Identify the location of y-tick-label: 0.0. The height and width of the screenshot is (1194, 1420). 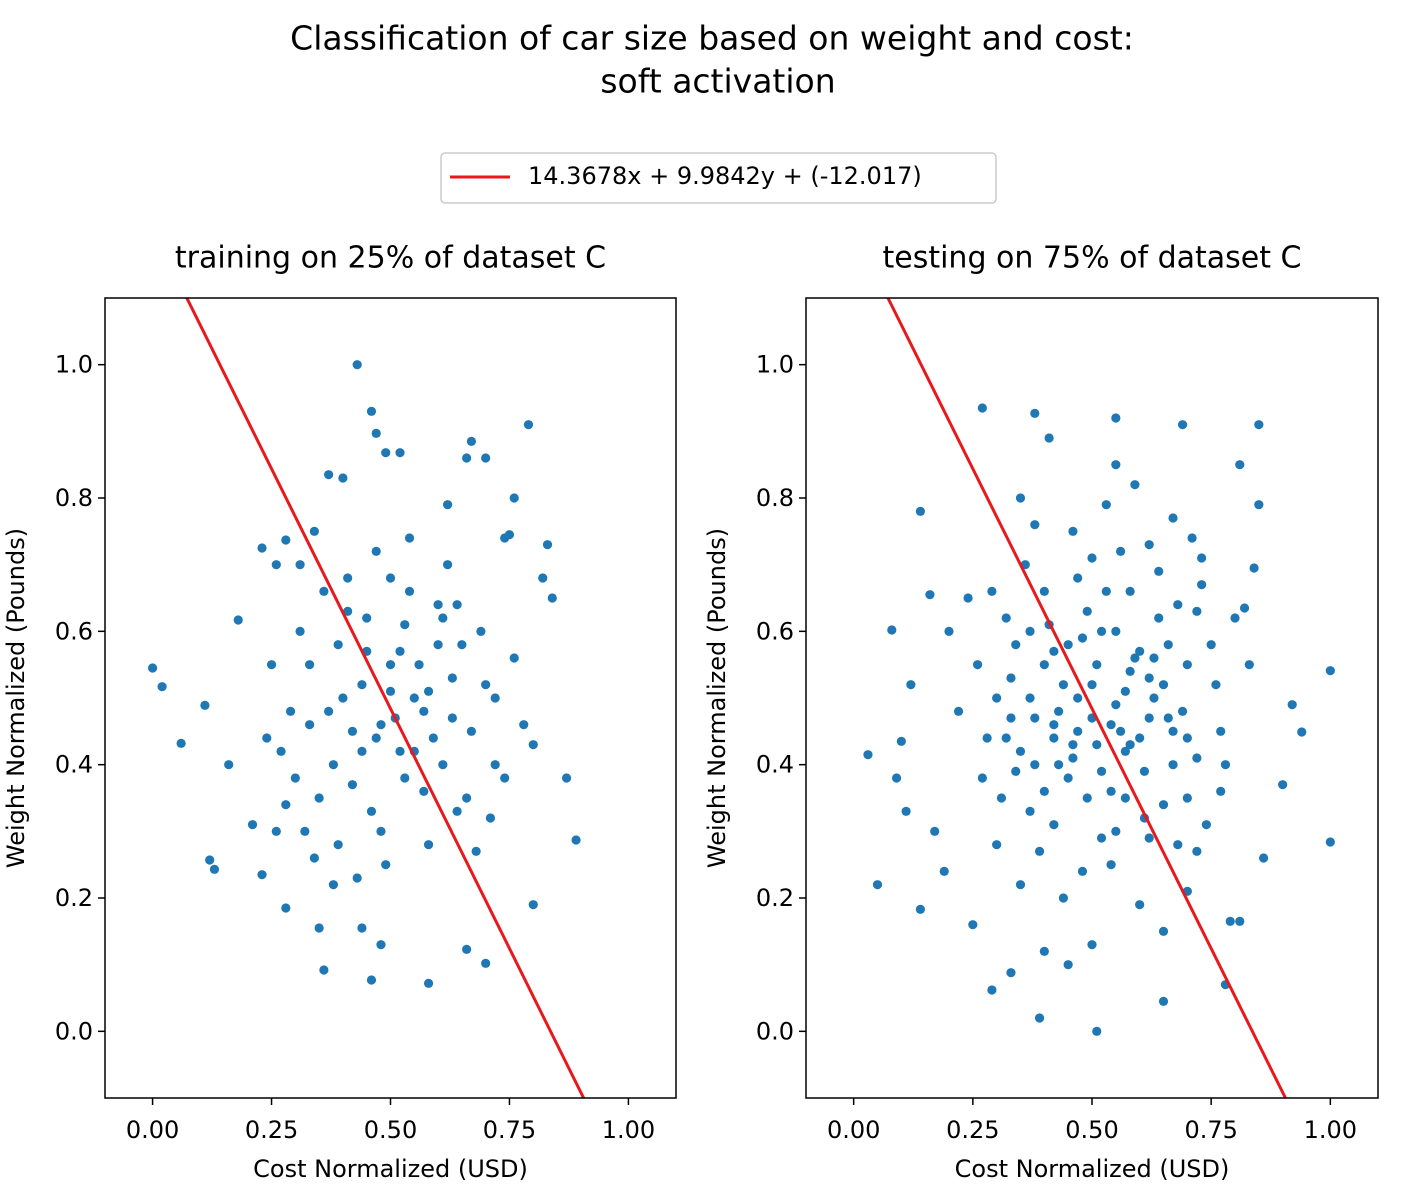
(775, 1031).